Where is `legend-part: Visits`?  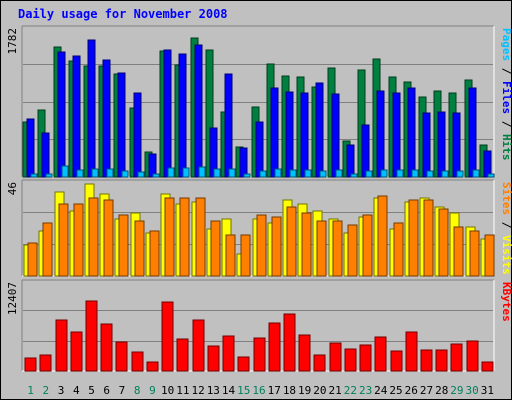 legend-part: Visits is located at coordinates (506, 255).